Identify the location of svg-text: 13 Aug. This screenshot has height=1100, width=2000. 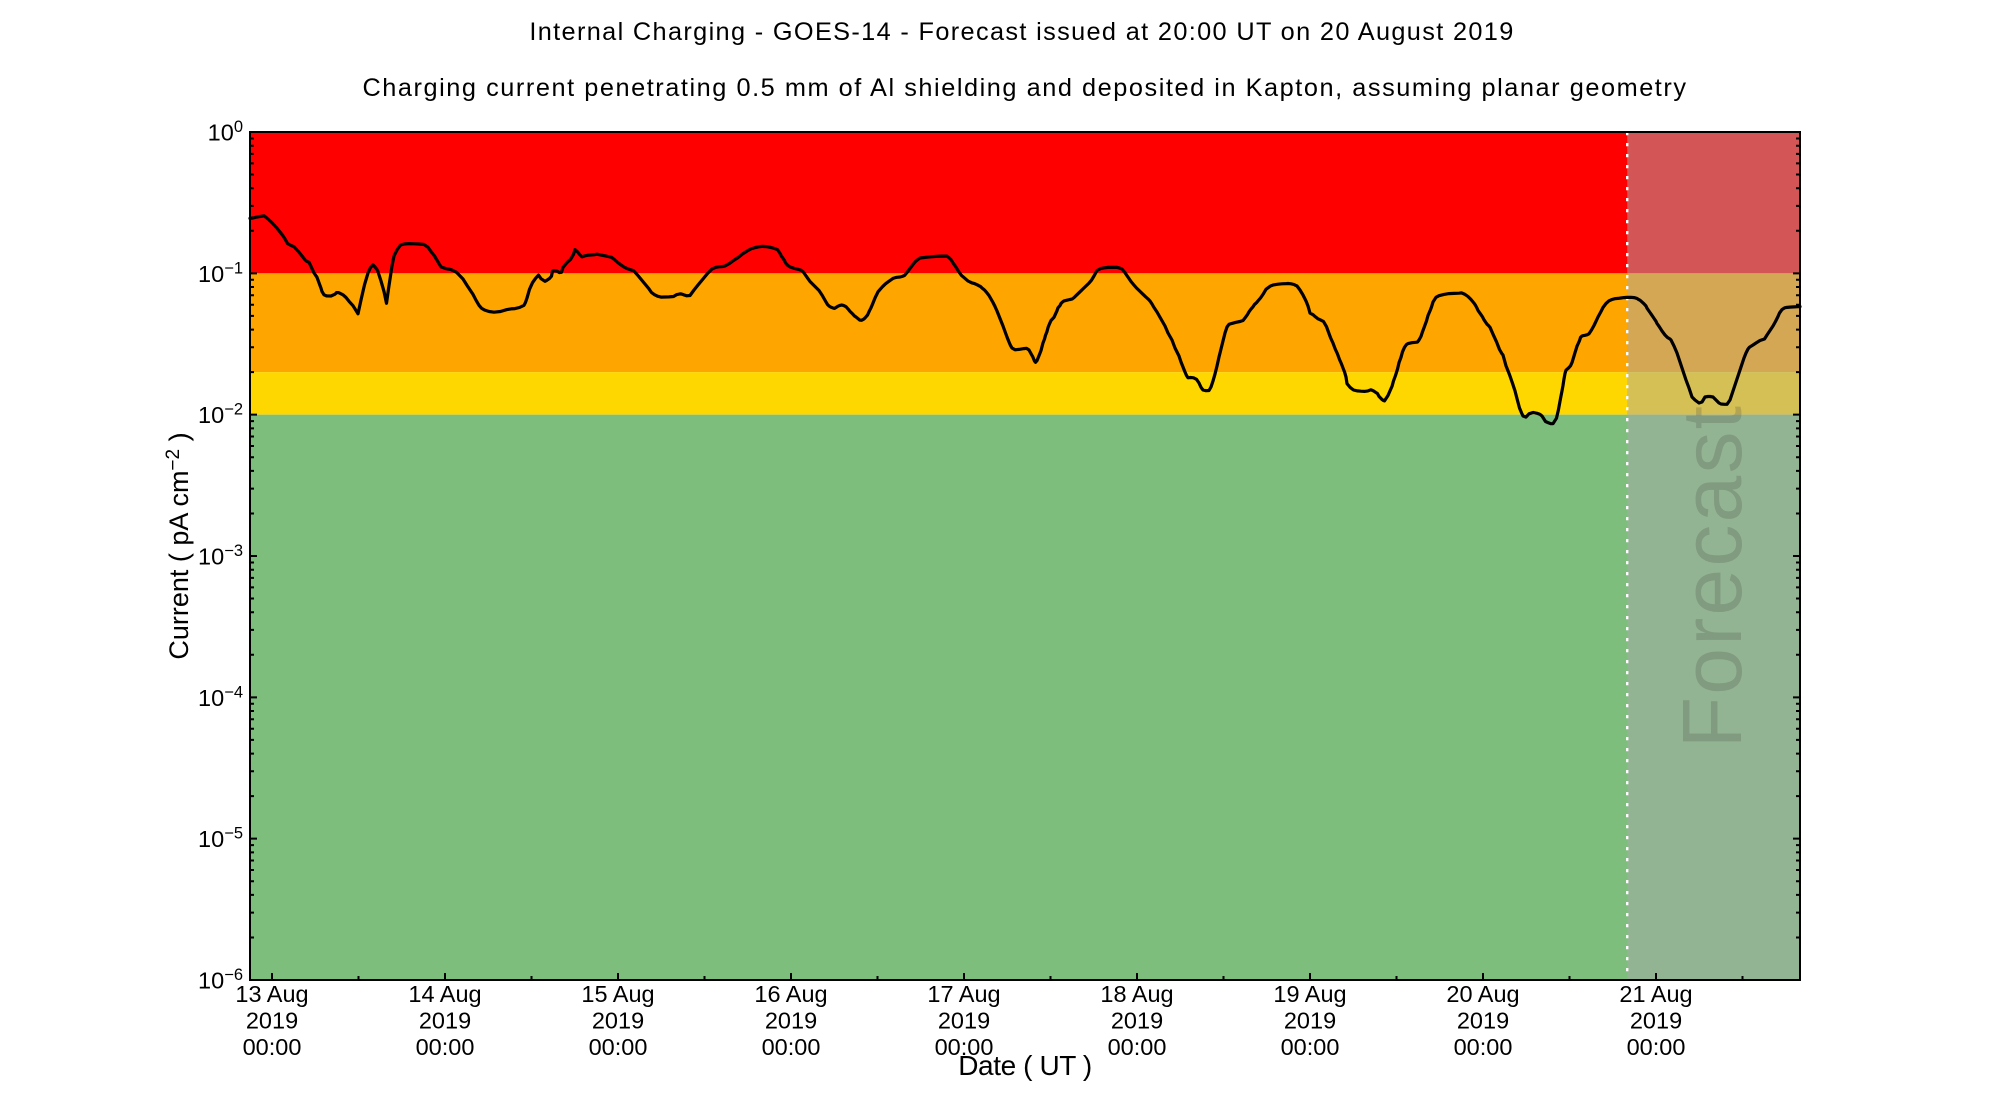
(271, 994).